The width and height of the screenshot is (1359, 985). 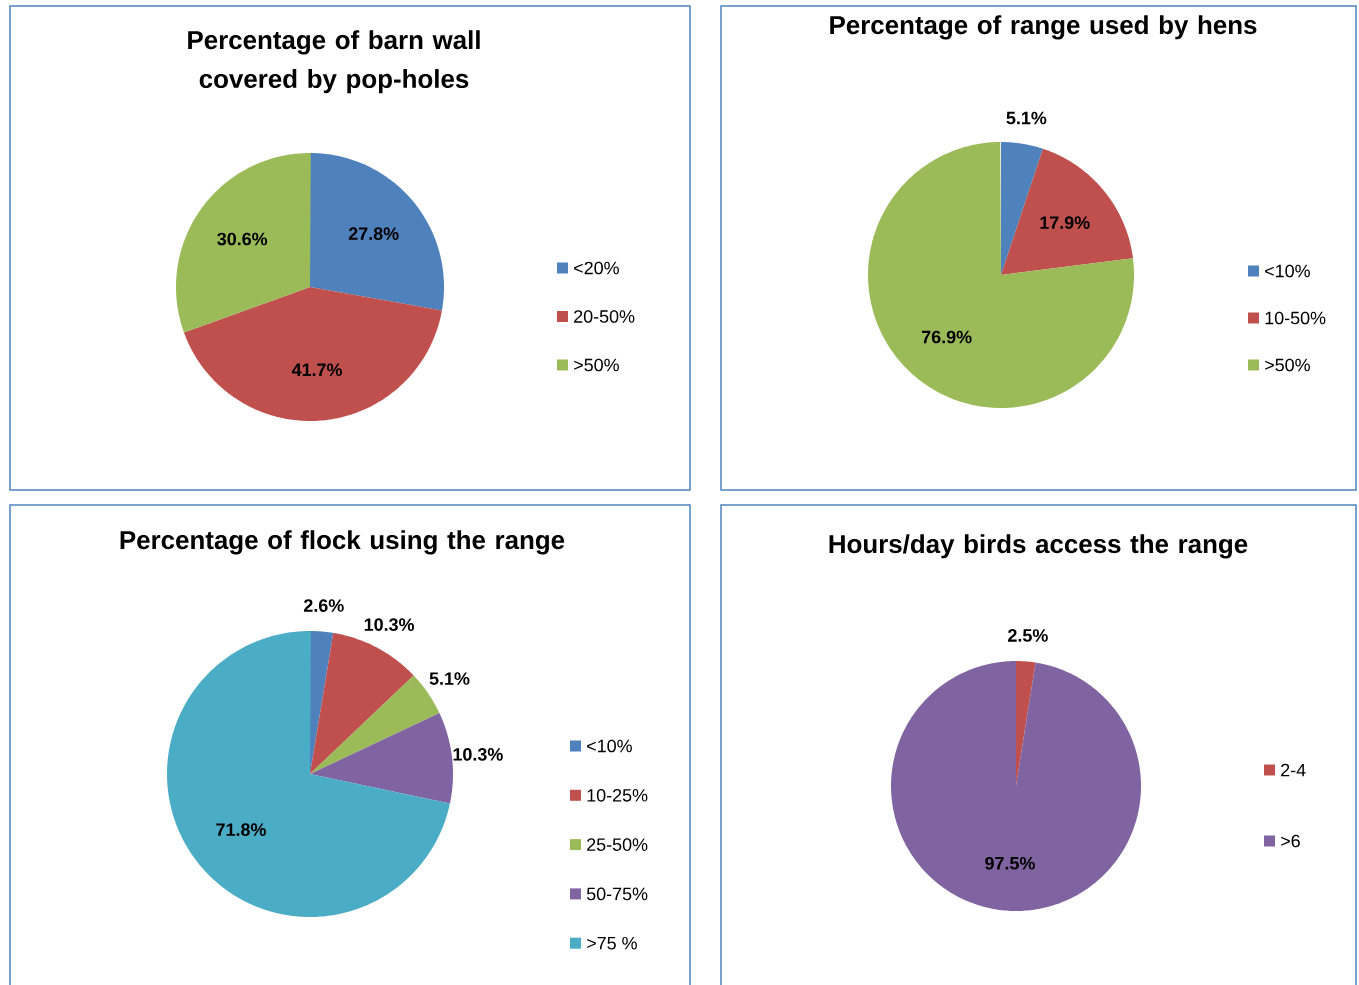 What do you see at coordinates (1010, 863) in the screenshot?
I see `data-label: 97.5%` at bounding box center [1010, 863].